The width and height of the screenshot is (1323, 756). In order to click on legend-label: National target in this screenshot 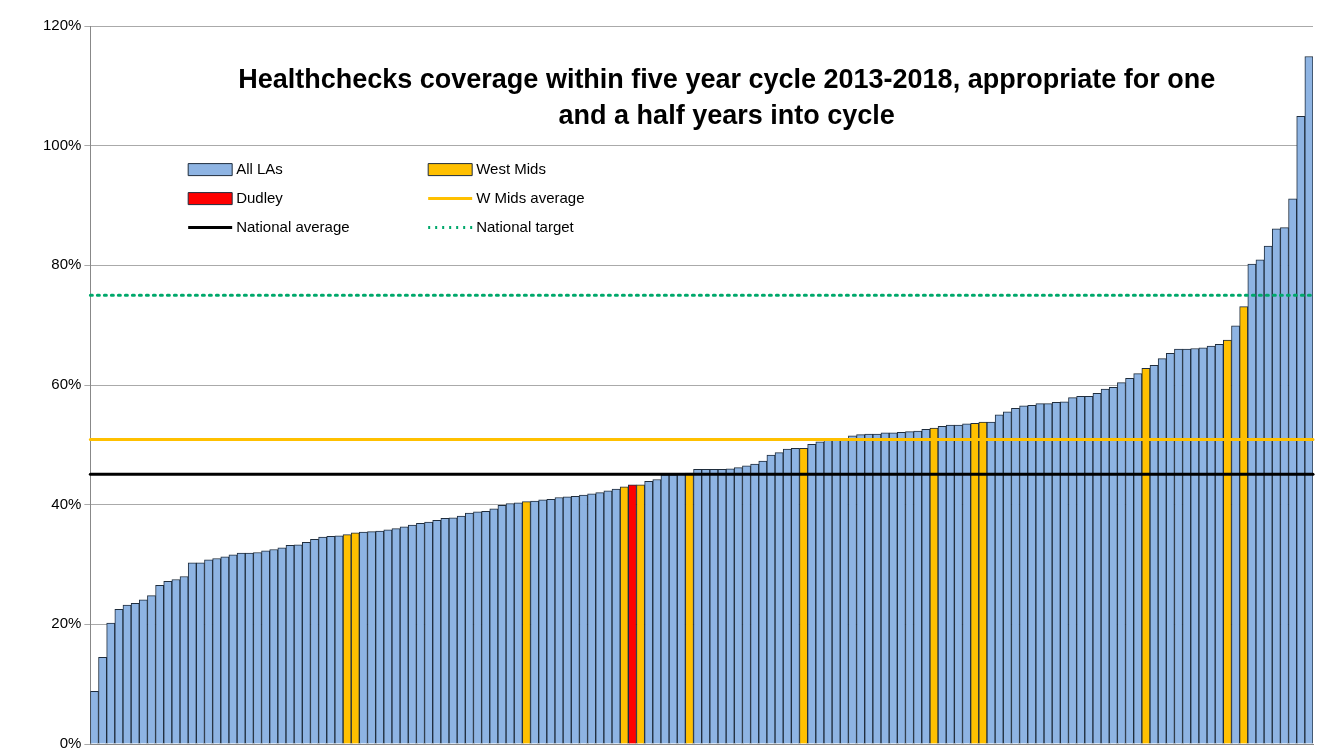, I will do `click(525, 226)`.